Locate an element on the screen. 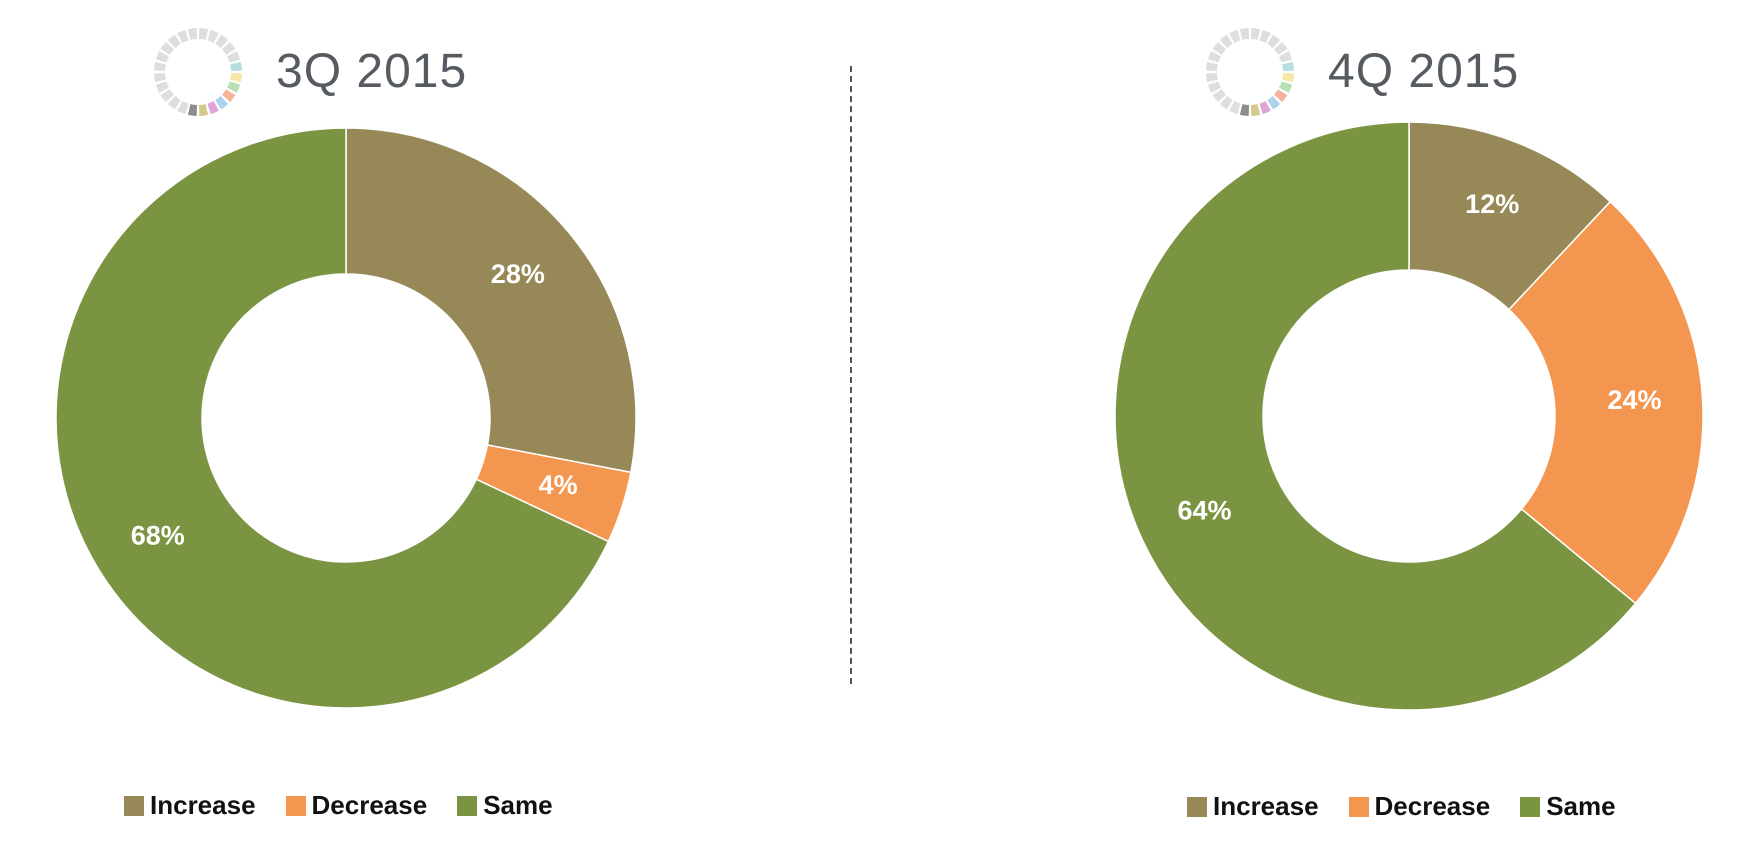 The image size is (1746, 850). donut-slice-decrease is located at coordinates (1605, 402).